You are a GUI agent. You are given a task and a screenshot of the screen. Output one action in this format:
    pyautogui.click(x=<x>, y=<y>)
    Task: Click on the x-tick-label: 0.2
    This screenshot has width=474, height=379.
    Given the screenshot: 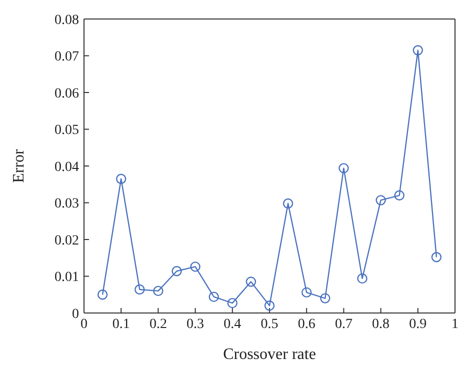 What is the action you would take?
    pyautogui.click(x=158, y=324)
    